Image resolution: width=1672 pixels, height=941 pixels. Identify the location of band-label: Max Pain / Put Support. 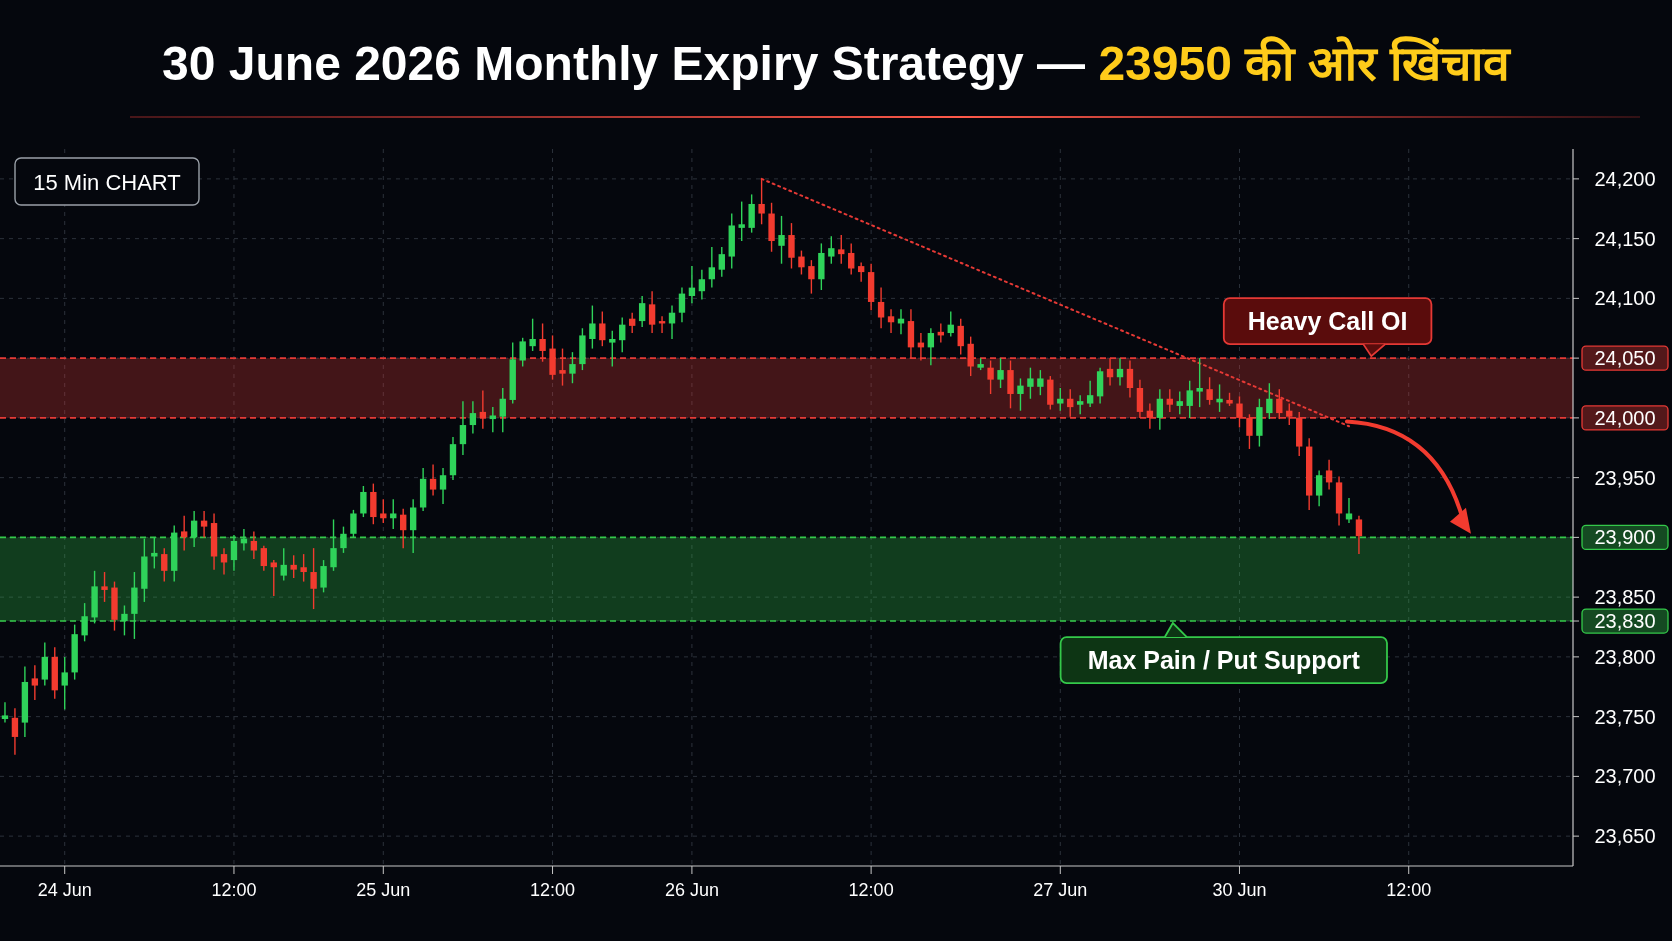
(1223, 652).